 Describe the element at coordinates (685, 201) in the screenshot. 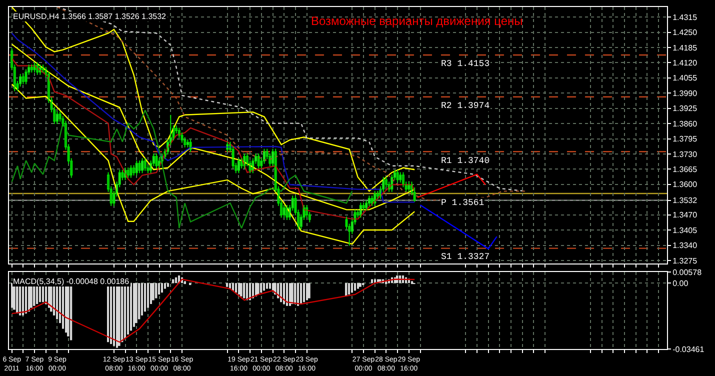

I see `y-tick-label: 1.3532` at that location.